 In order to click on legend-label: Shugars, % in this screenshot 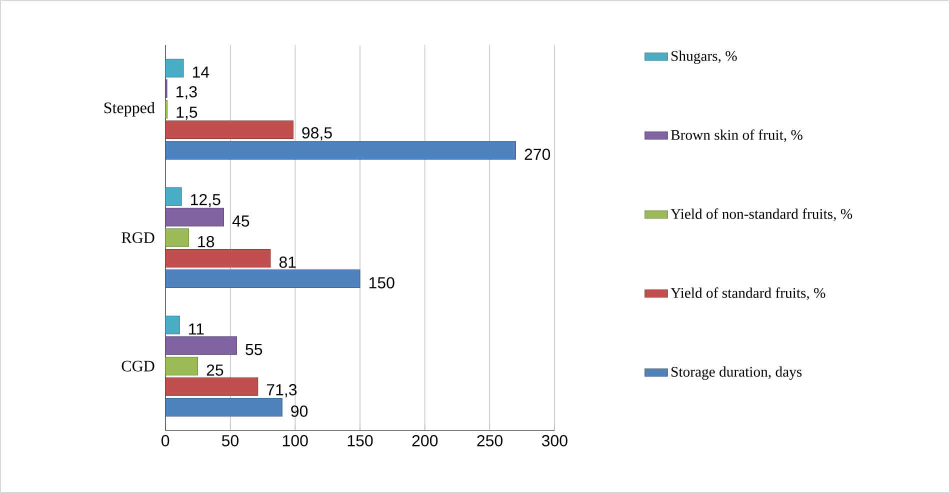, I will do `click(704, 57)`.